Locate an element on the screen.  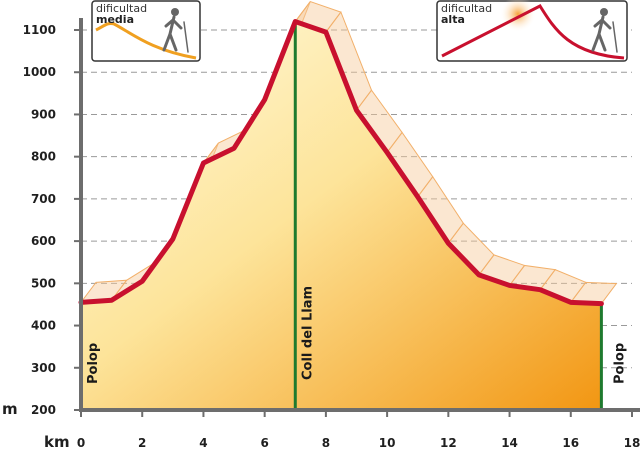
badge-label-media: media is located at coordinates (115, 19).